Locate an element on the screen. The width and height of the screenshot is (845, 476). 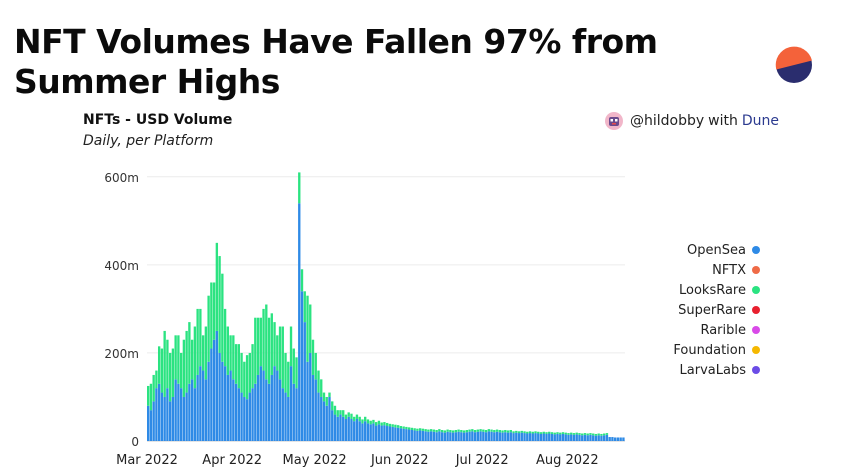
legend-item-opensea: OpenSea is located at coordinates (700, 250).